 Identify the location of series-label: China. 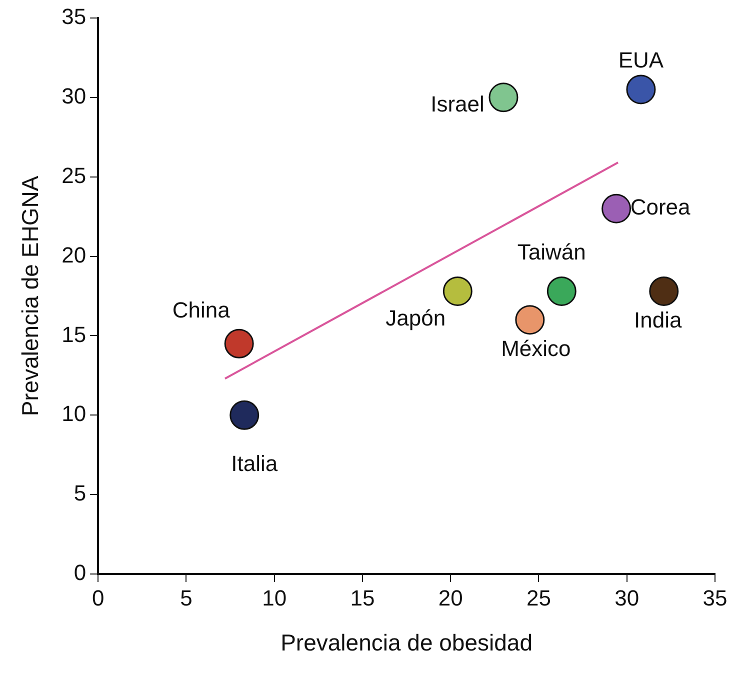
(201, 310).